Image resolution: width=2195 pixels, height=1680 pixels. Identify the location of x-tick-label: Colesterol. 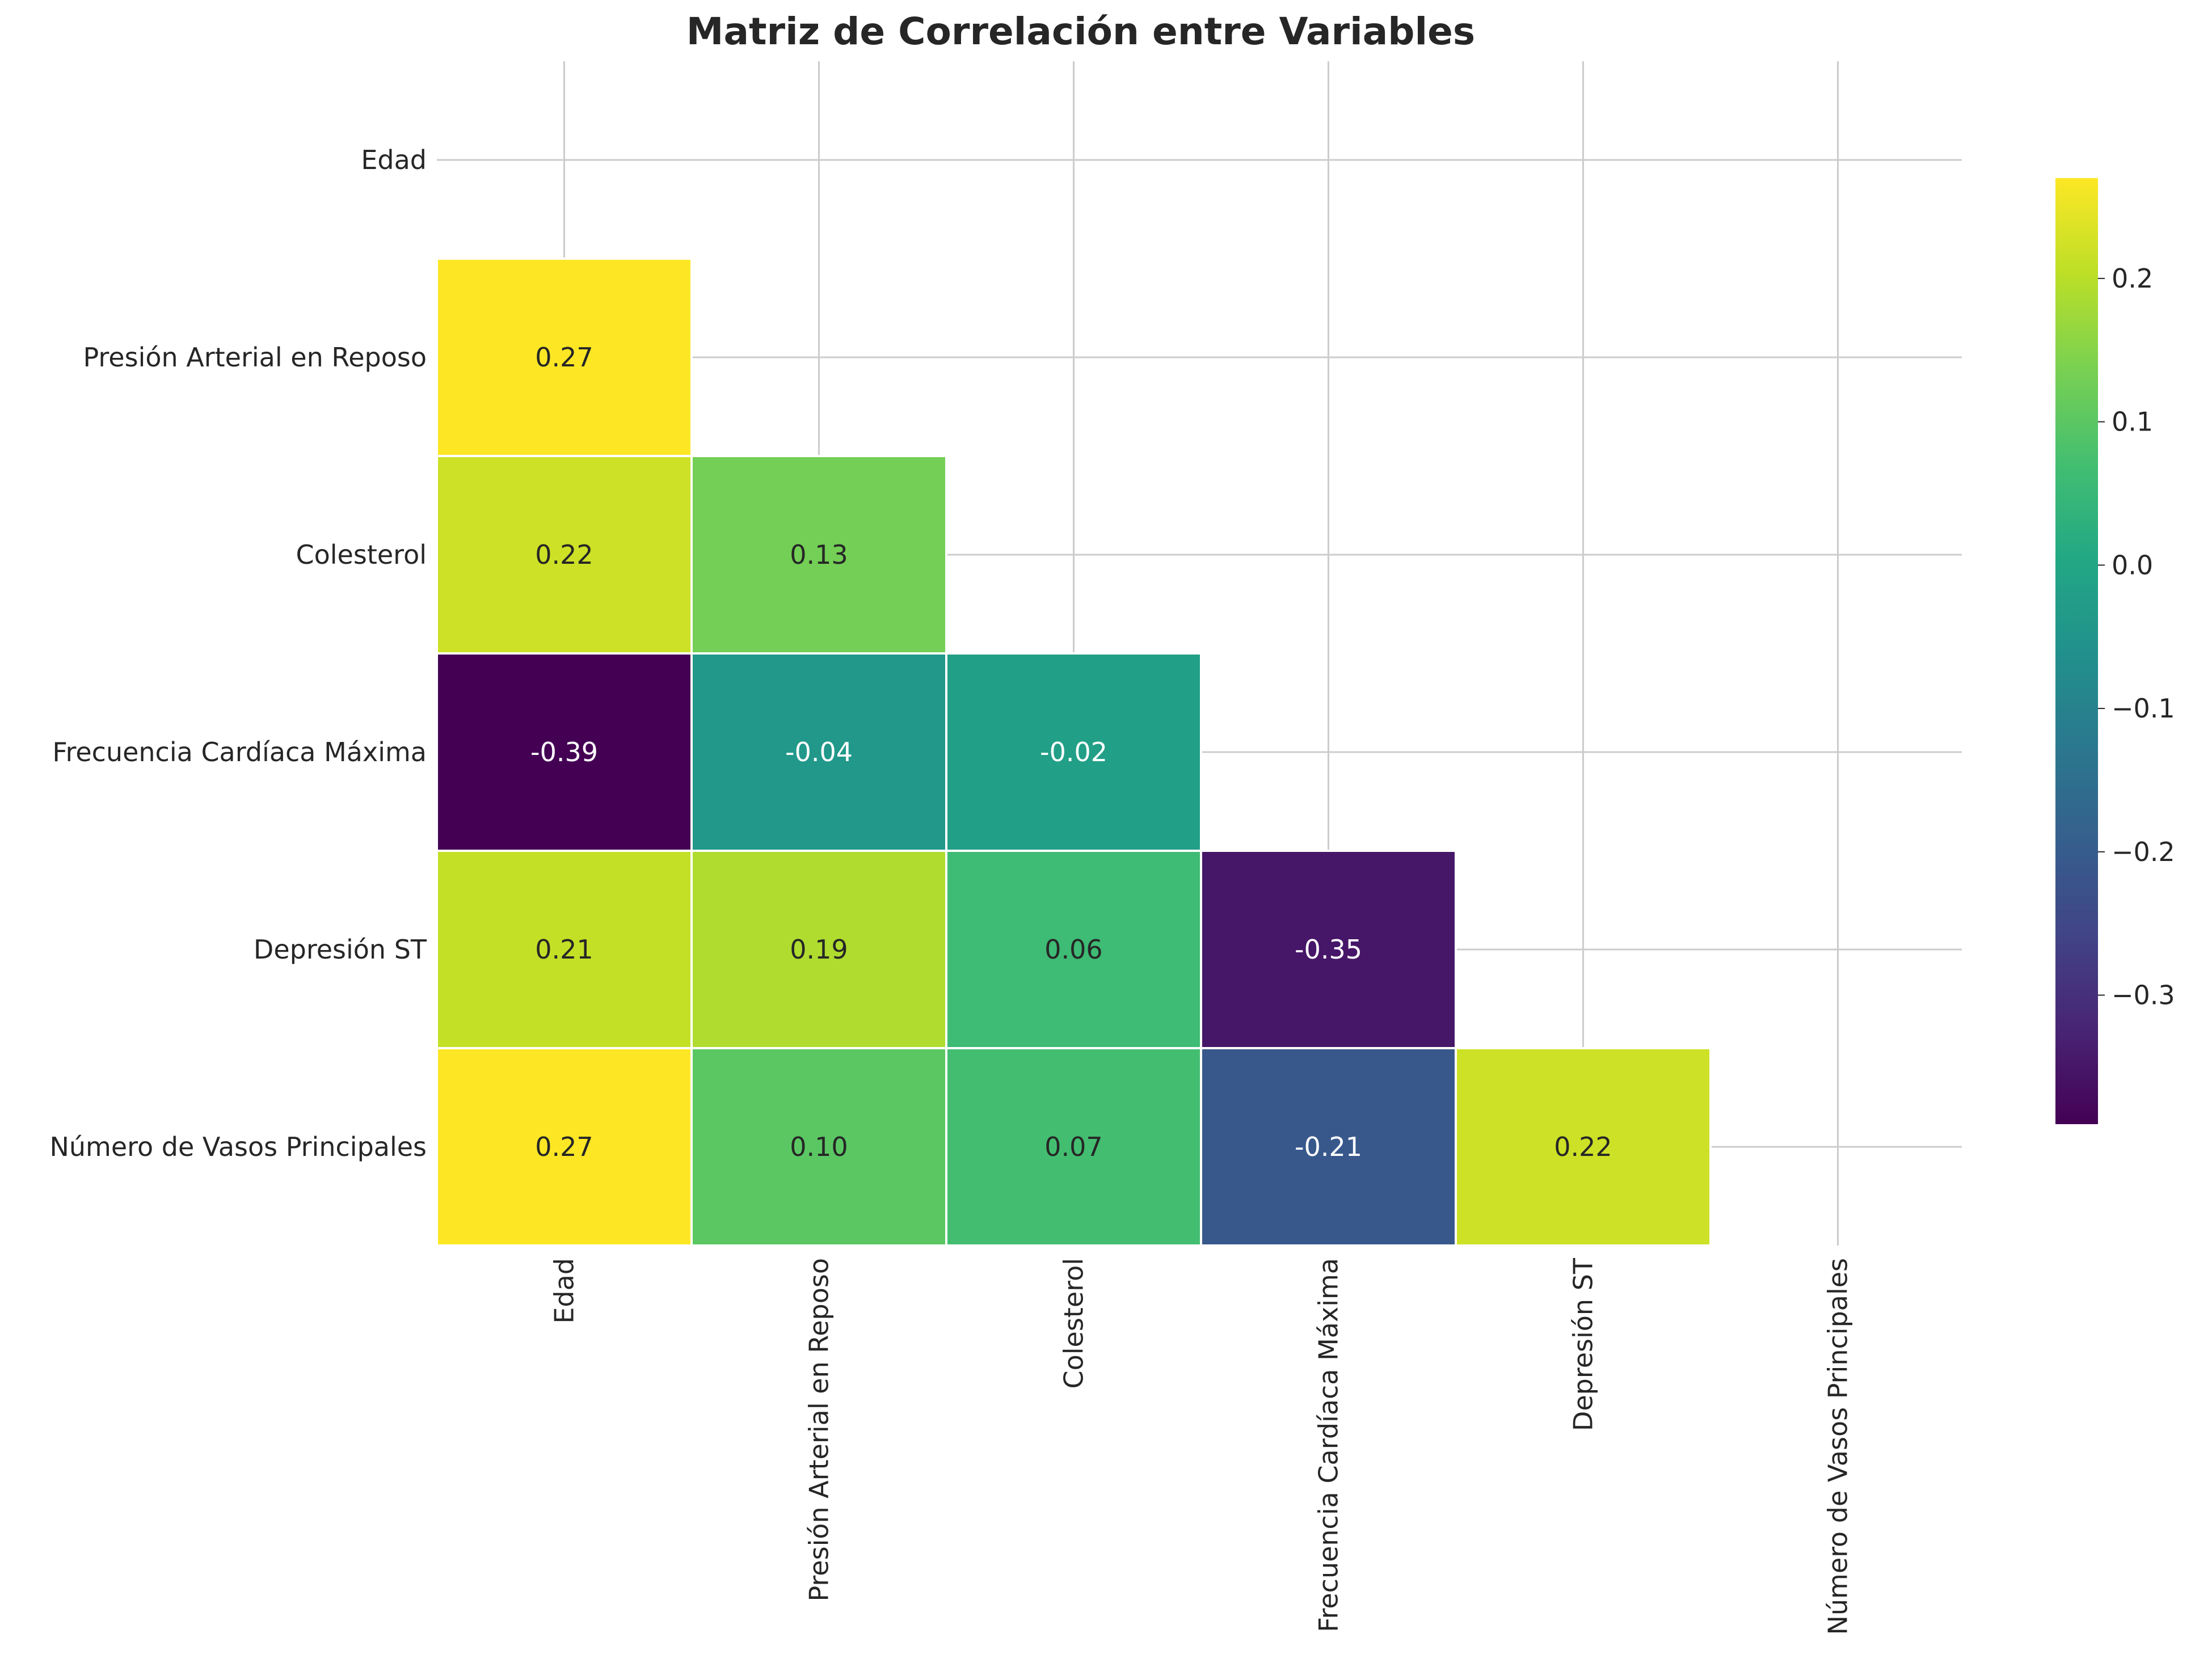
(1074, 1323).